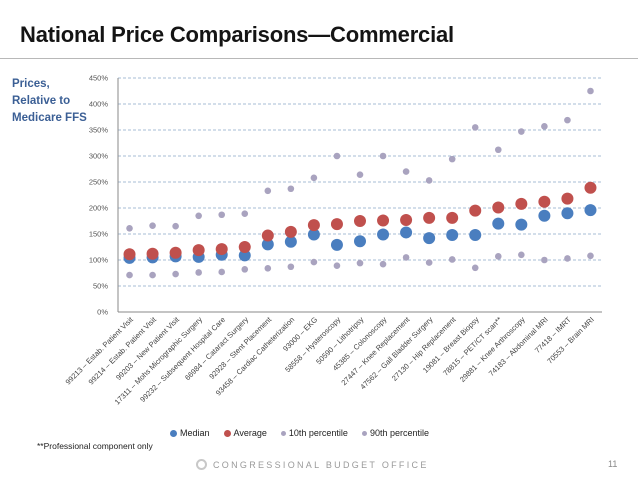 The image size is (638, 479). What do you see at coordinates (227, 433) in the screenshot?
I see `legend-marker-average` at bounding box center [227, 433].